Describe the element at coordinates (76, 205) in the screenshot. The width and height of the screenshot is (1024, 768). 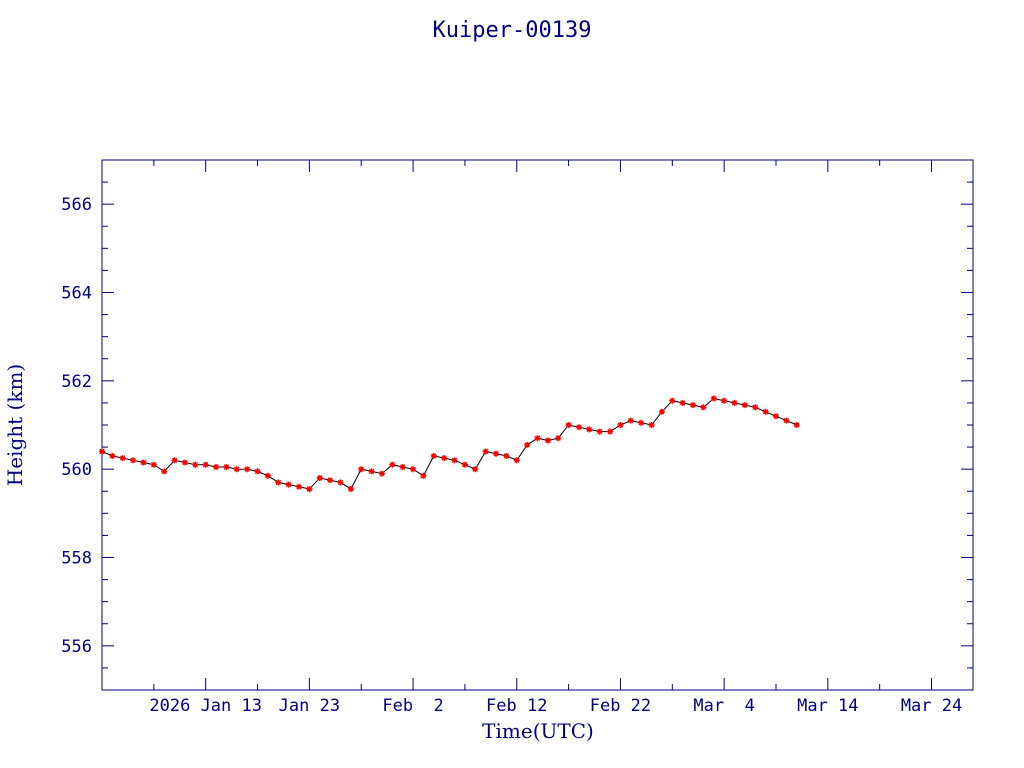
I see `y-tick-label: 566` at that location.